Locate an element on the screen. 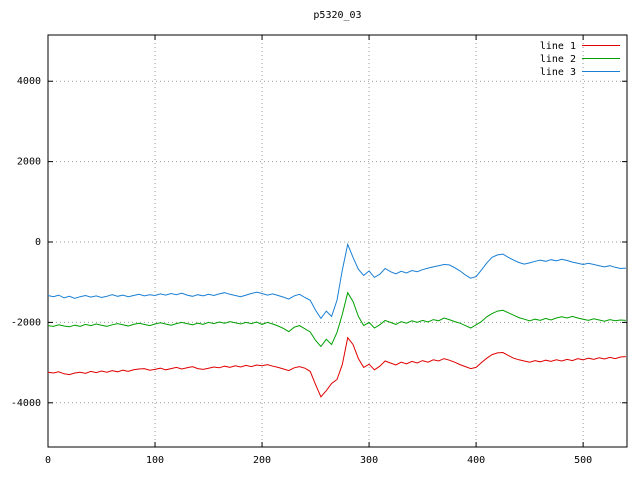  y-tick-label: 4000 is located at coordinates (29, 81).